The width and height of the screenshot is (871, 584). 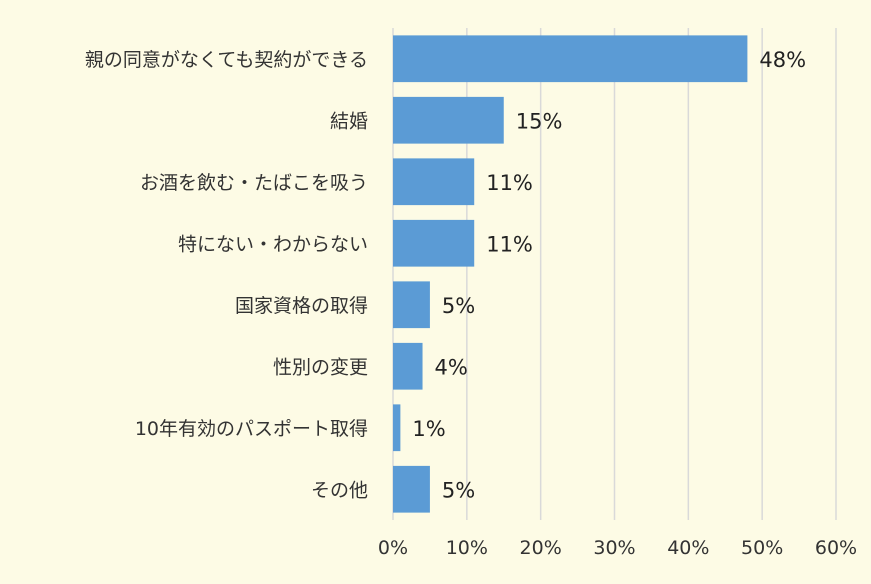 What do you see at coordinates (273, 244) in the screenshot?
I see `category-label: 特にない・わからない` at bounding box center [273, 244].